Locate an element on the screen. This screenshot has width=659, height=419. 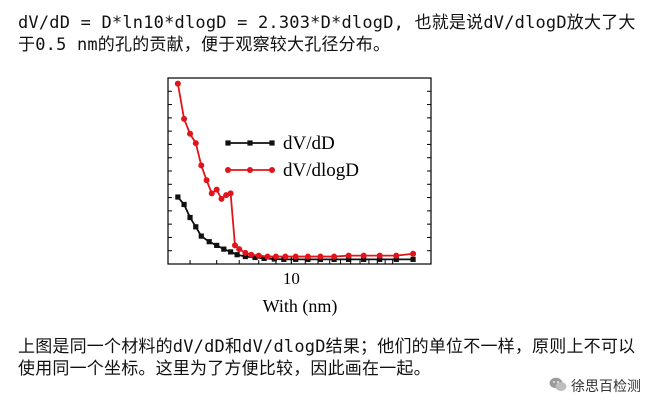
watermark: 徐思百检测 is located at coordinates (595, 386).